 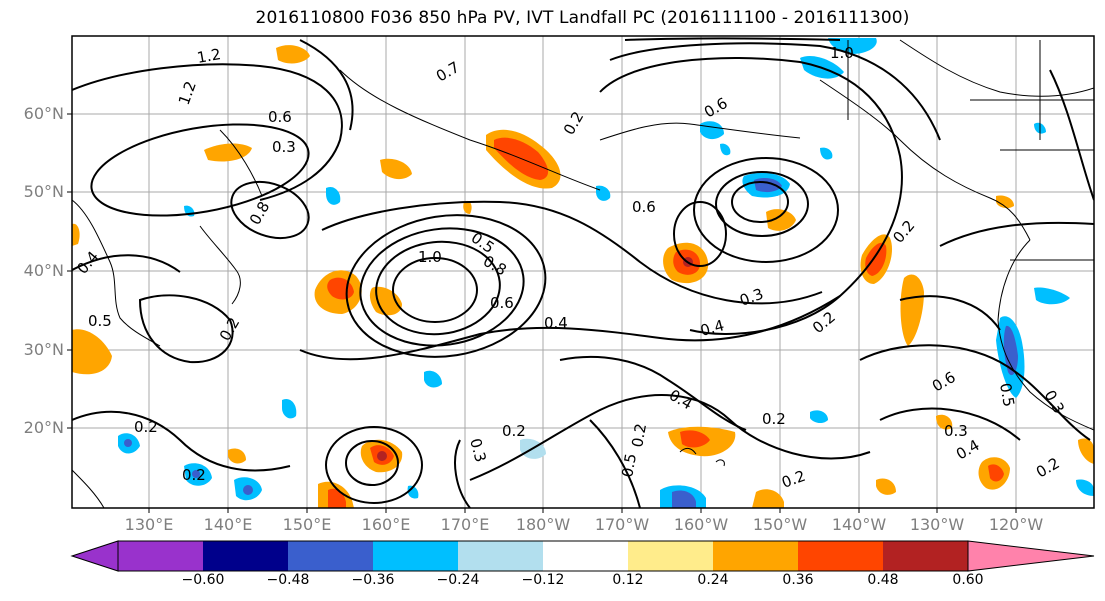 What do you see at coordinates (382, 456) in the screenshot?
I see `positive-anomaly-core` at bounding box center [382, 456].